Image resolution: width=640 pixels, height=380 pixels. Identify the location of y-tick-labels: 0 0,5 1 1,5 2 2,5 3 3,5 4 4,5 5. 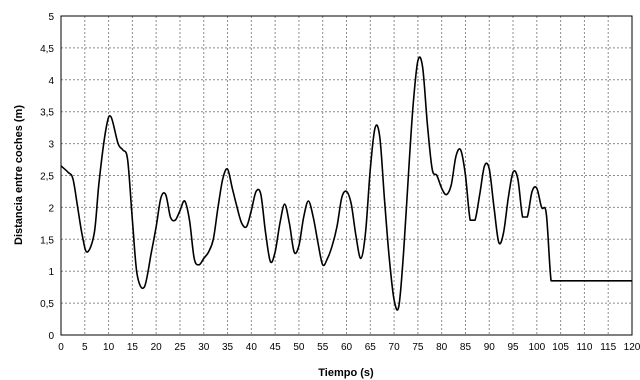
(47, 177).